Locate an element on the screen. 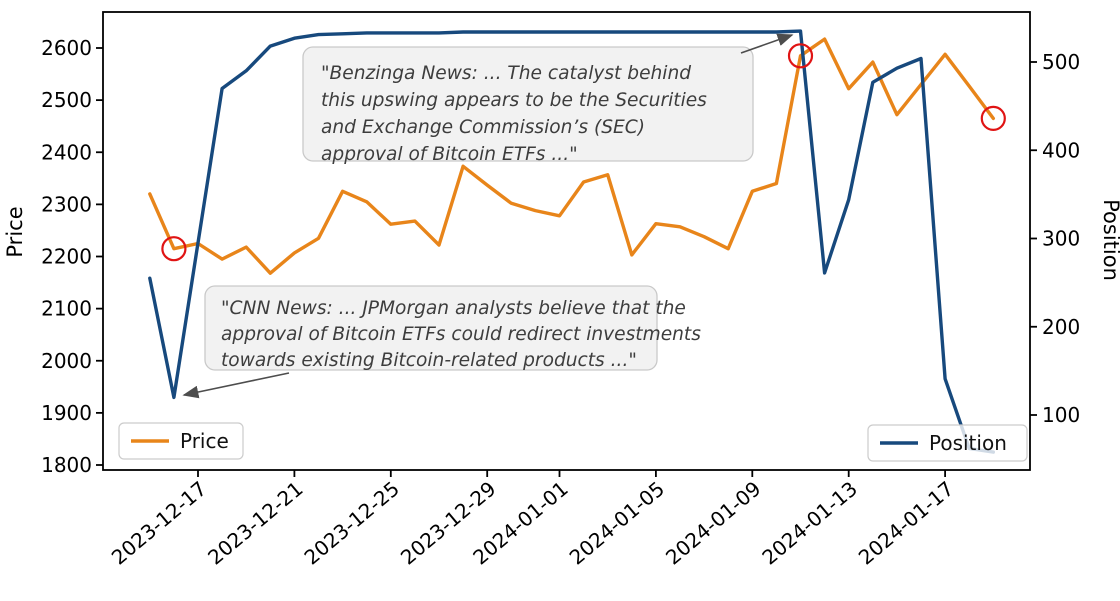 This screenshot has height=601, width=1120. legend-position: Position is located at coordinates (947, 443).